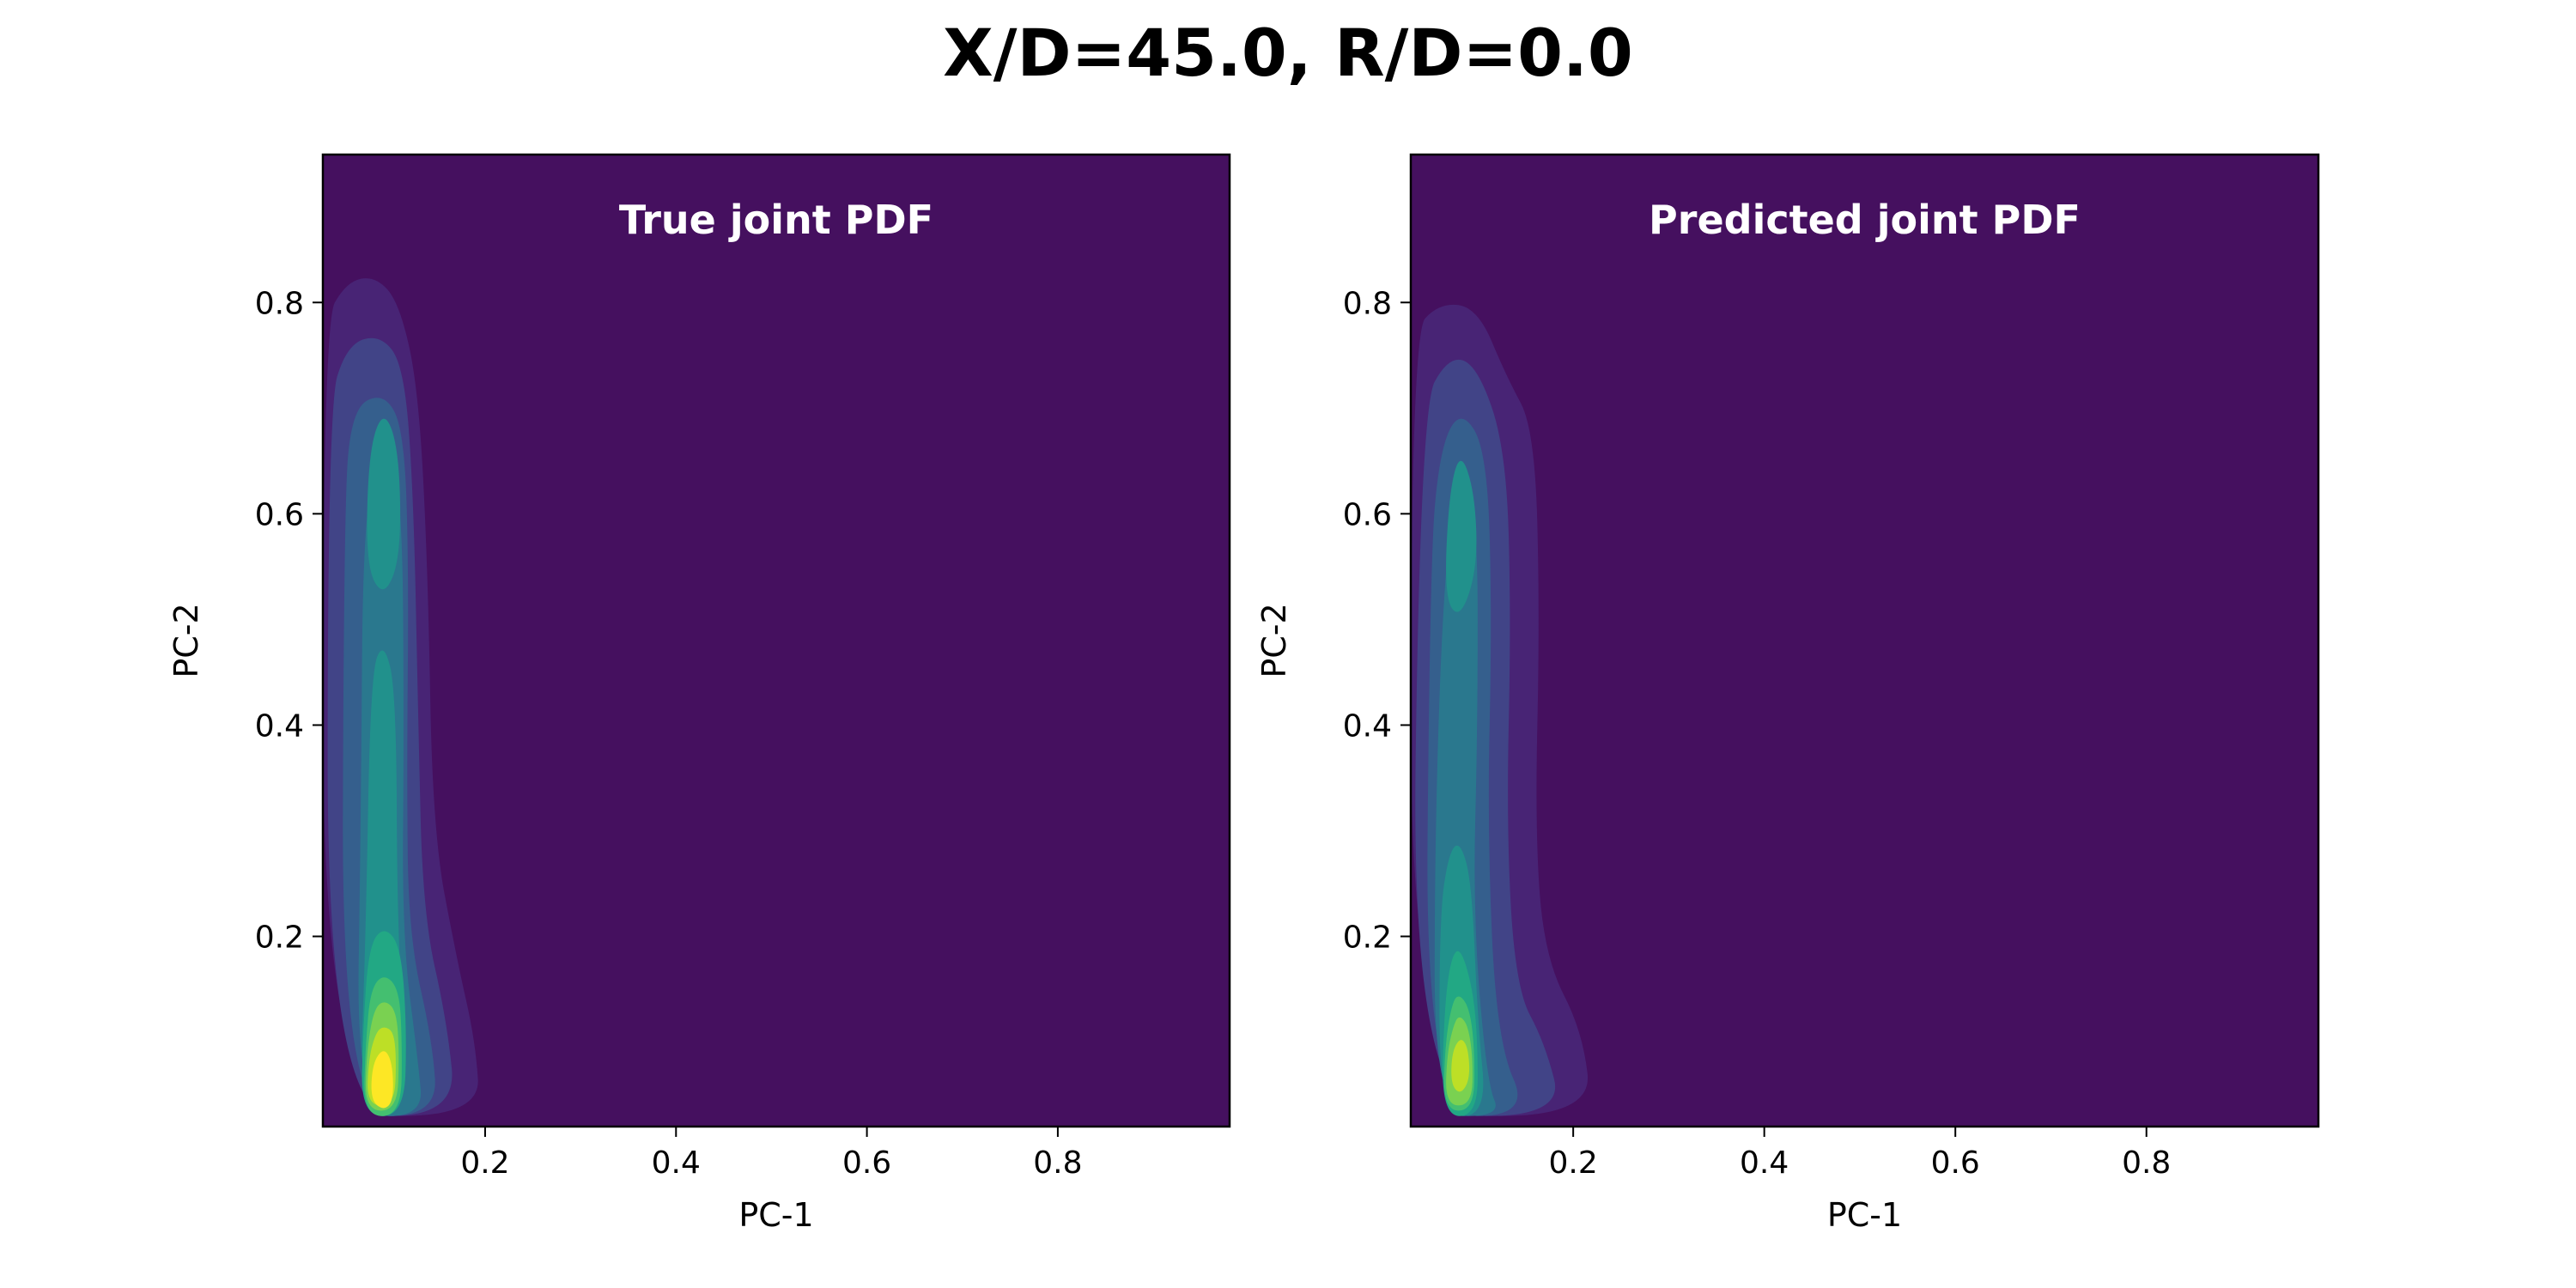 The width and height of the screenshot is (2576, 1288). What do you see at coordinates (280, 726) in the screenshot?
I see `true-pdf-y-tick-label: 0.4` at bounding box center [280, 726].